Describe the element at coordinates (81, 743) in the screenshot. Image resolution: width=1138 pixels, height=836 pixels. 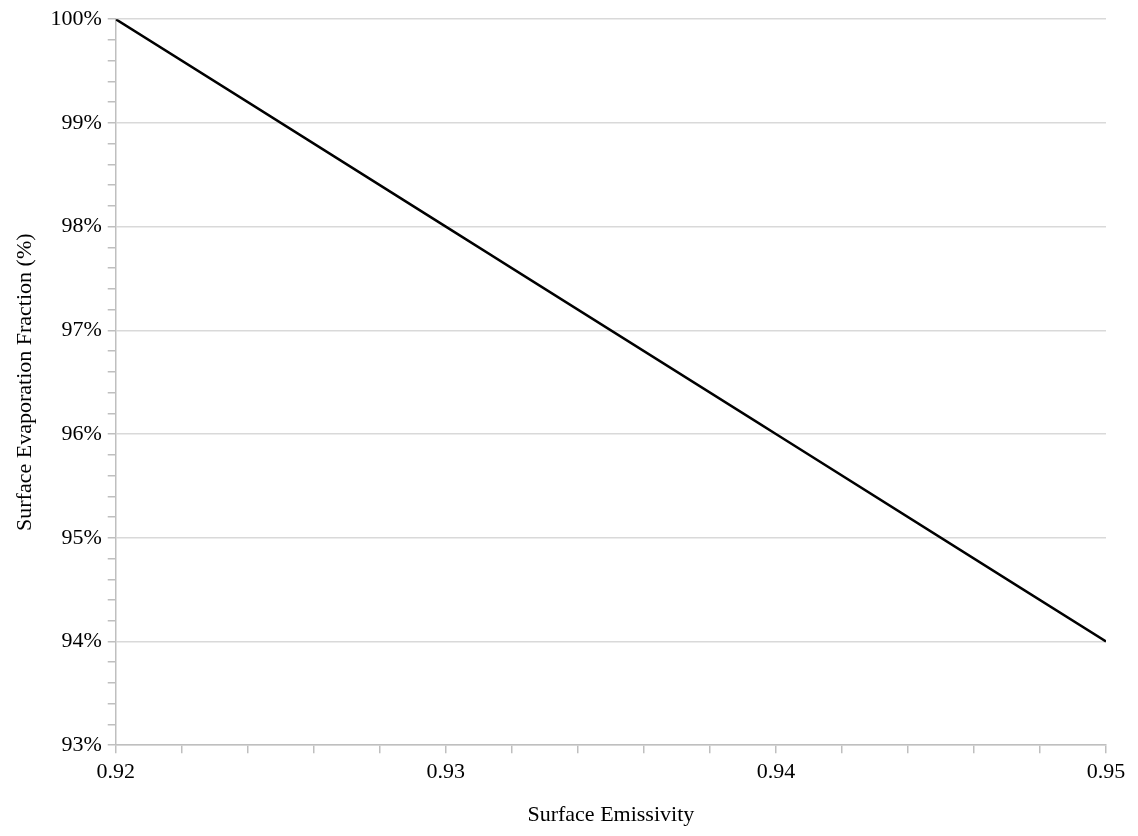
I see `y-tick-label: 93%` at that location.